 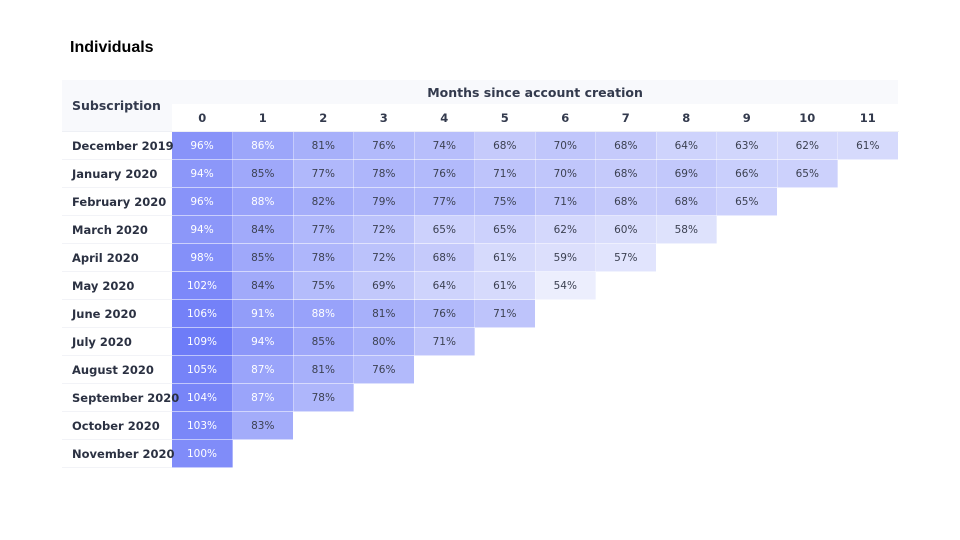 What do you see at coordinates (747, 145) in the screenshot?
I see `retention-cell: 63%` at bounding box center [747, 145].